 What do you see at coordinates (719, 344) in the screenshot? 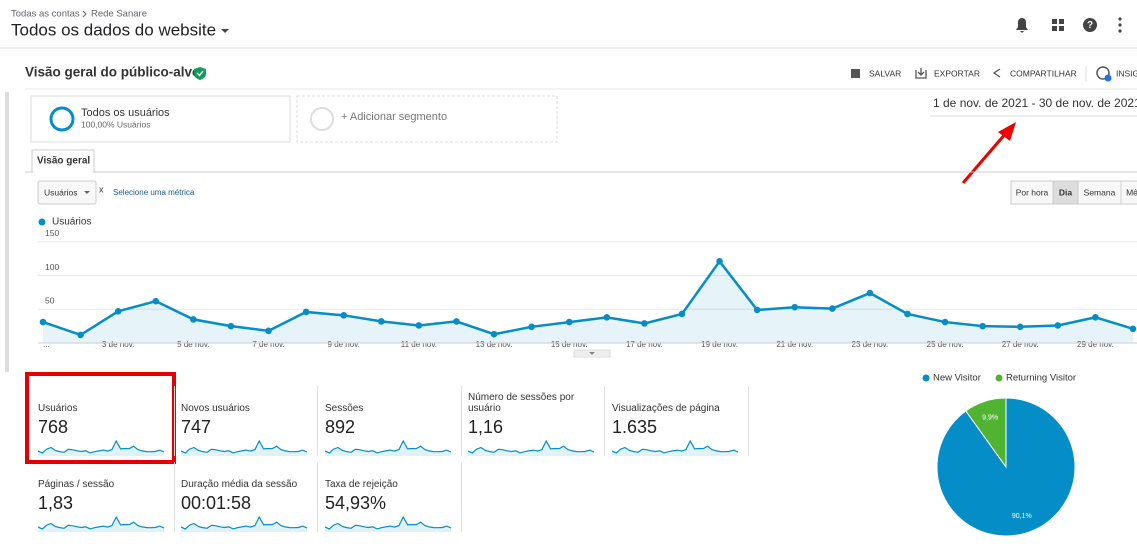
I see `x-tick-label: 19 de nov.` at bounding box center [719, 344].